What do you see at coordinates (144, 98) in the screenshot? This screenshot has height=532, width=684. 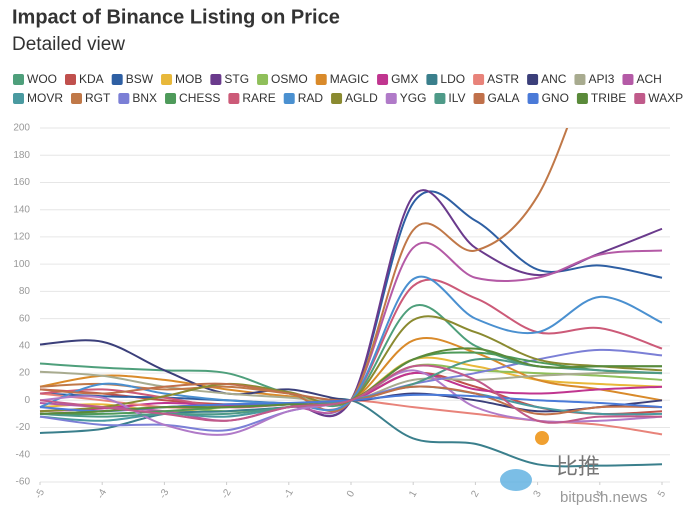 I see `legend-label: BNX` at bounding box center [144, 98].